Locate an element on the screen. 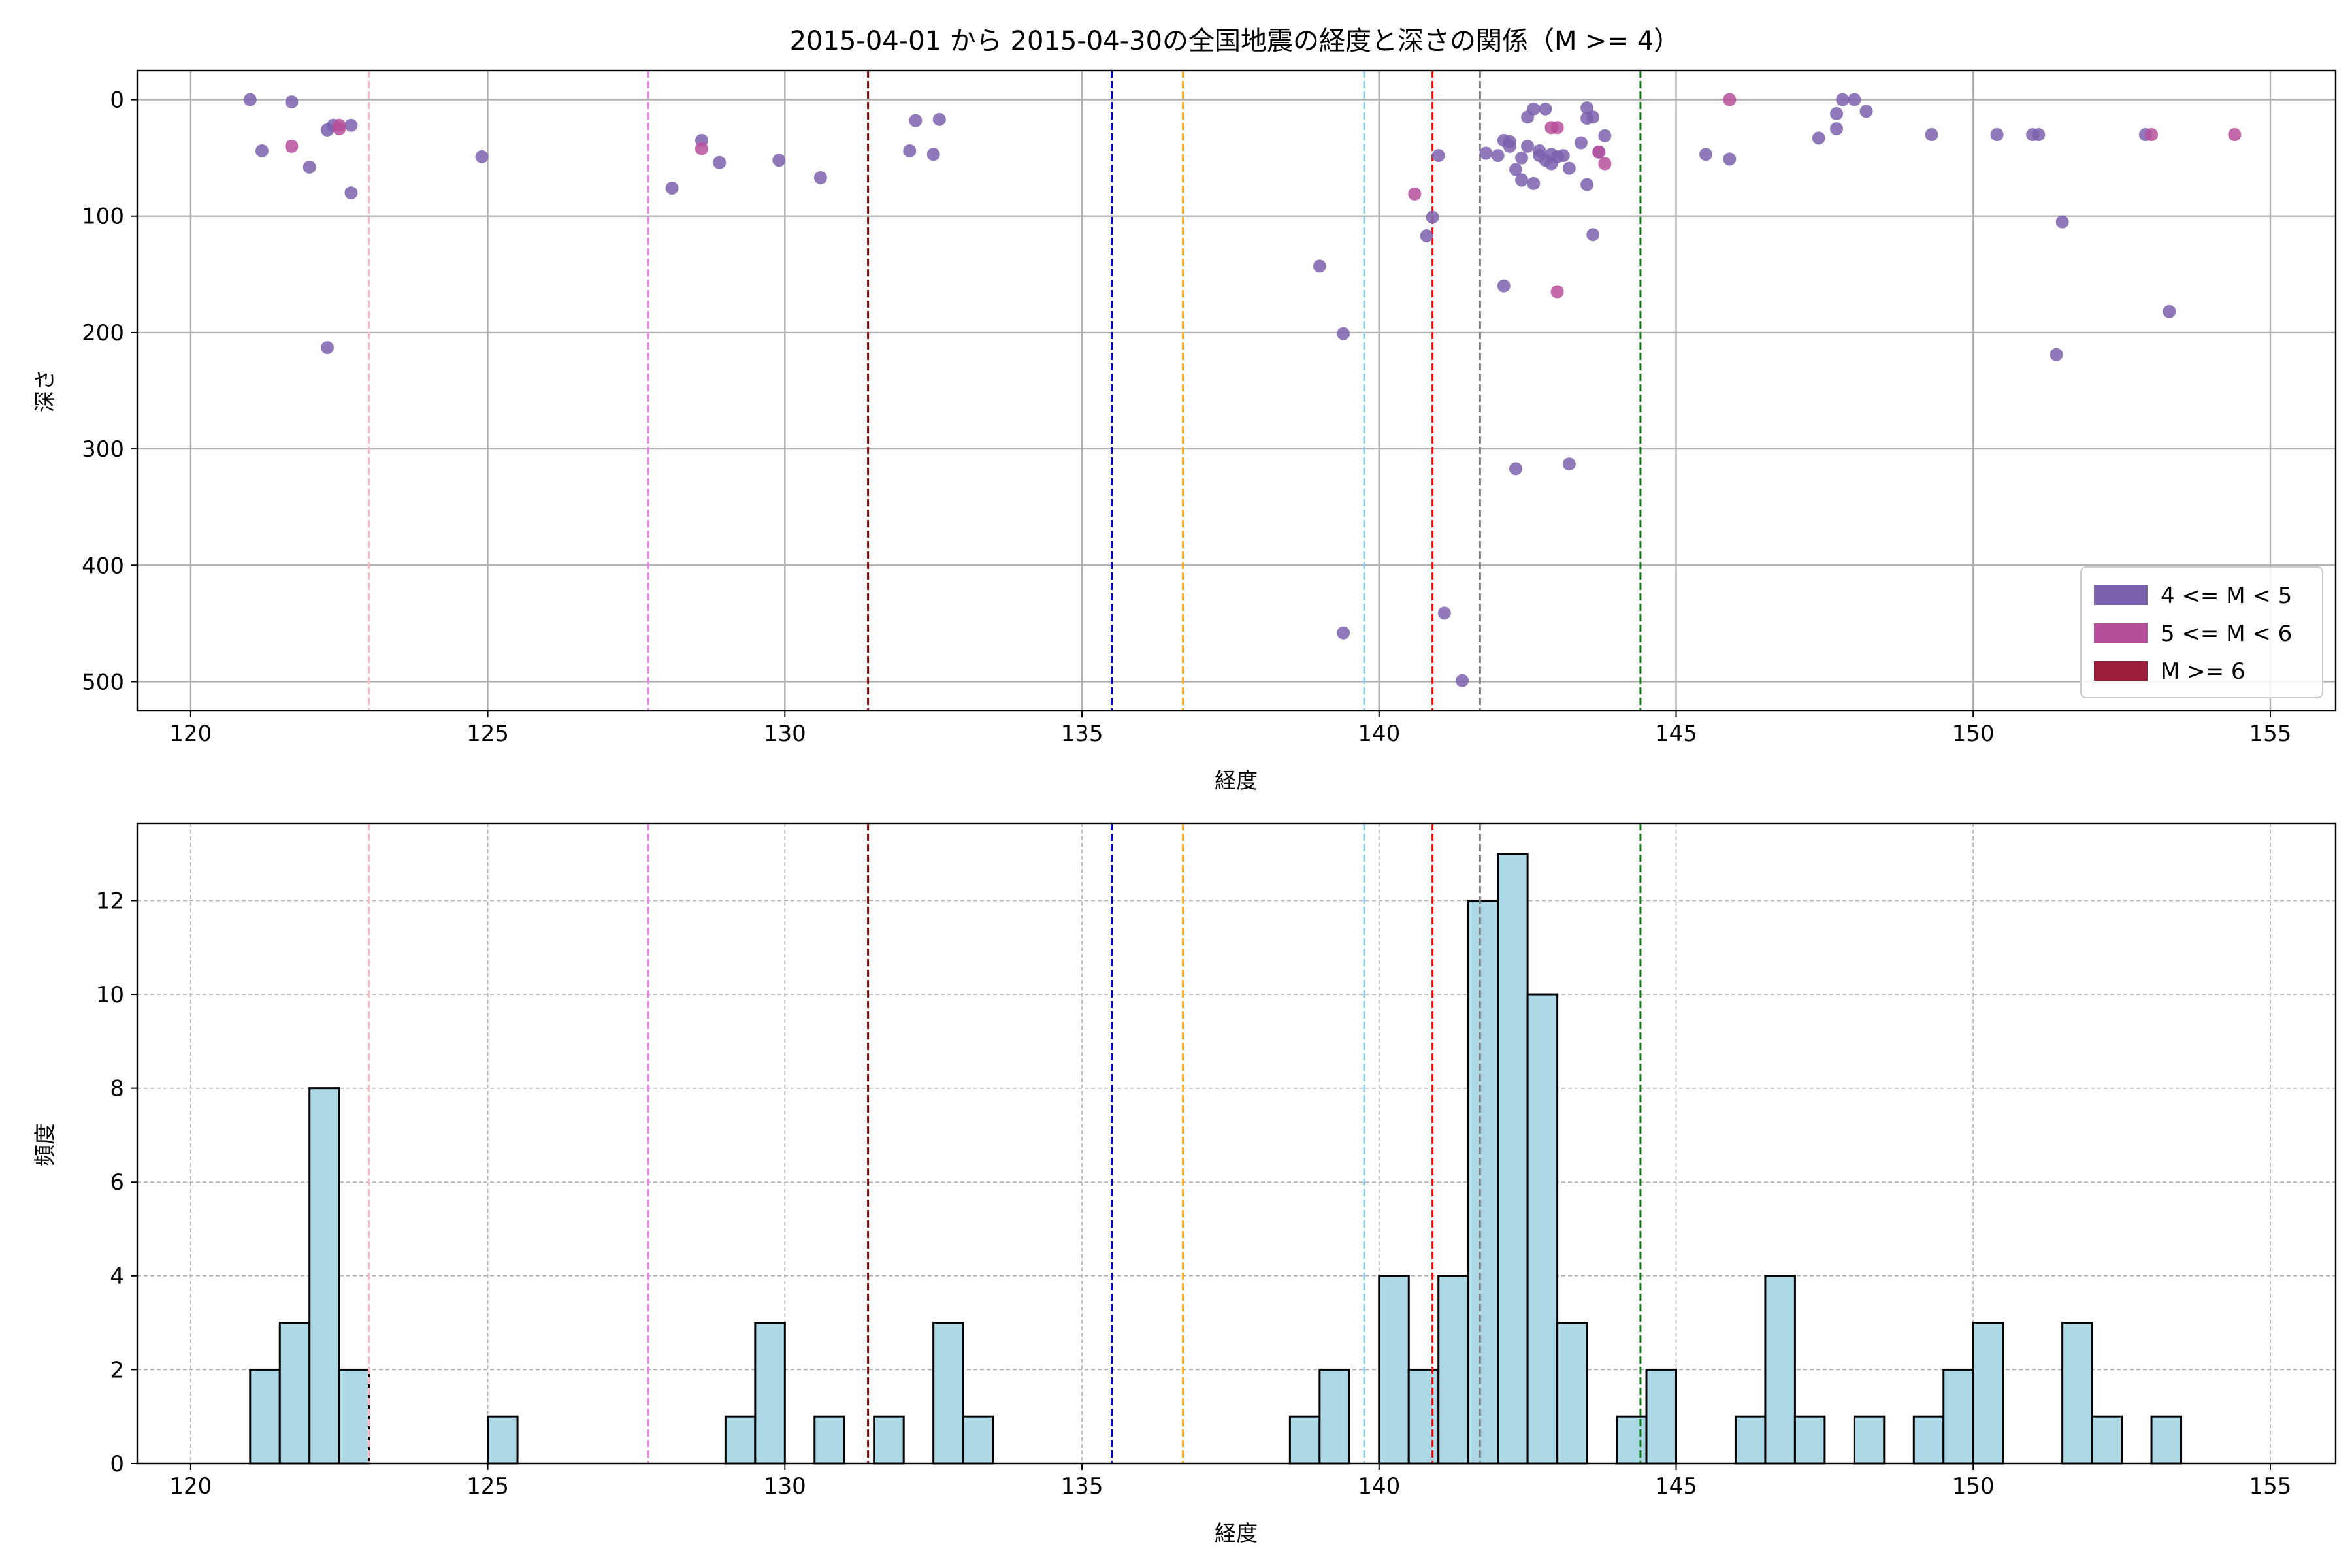 This screenshot has width=2352, height=1568. scatter-x-axis-label: 経度 is located at coordinates (1236, 780).